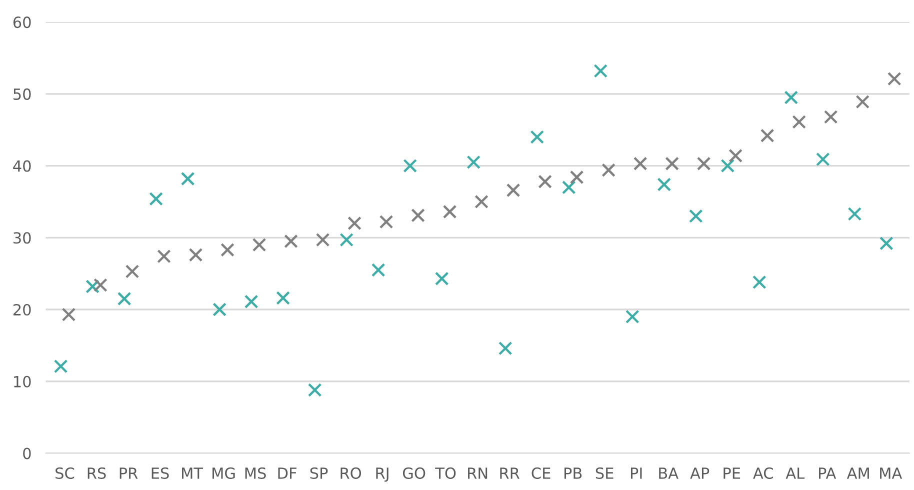 The image size is (914, 490). I want to click on y-tick-label: 30, so click(22, 238).